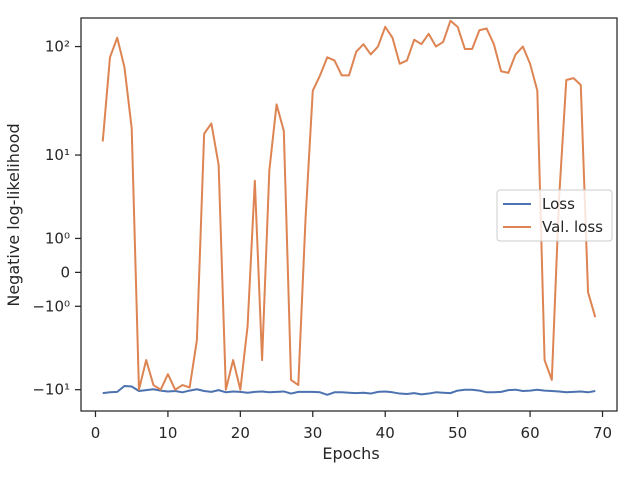 The height and width of the screenshot is (480, 640). What do you see at coordinates (349, 390) in the screenshot?
I see `series-line-loss` at bounding box center [349, 390].